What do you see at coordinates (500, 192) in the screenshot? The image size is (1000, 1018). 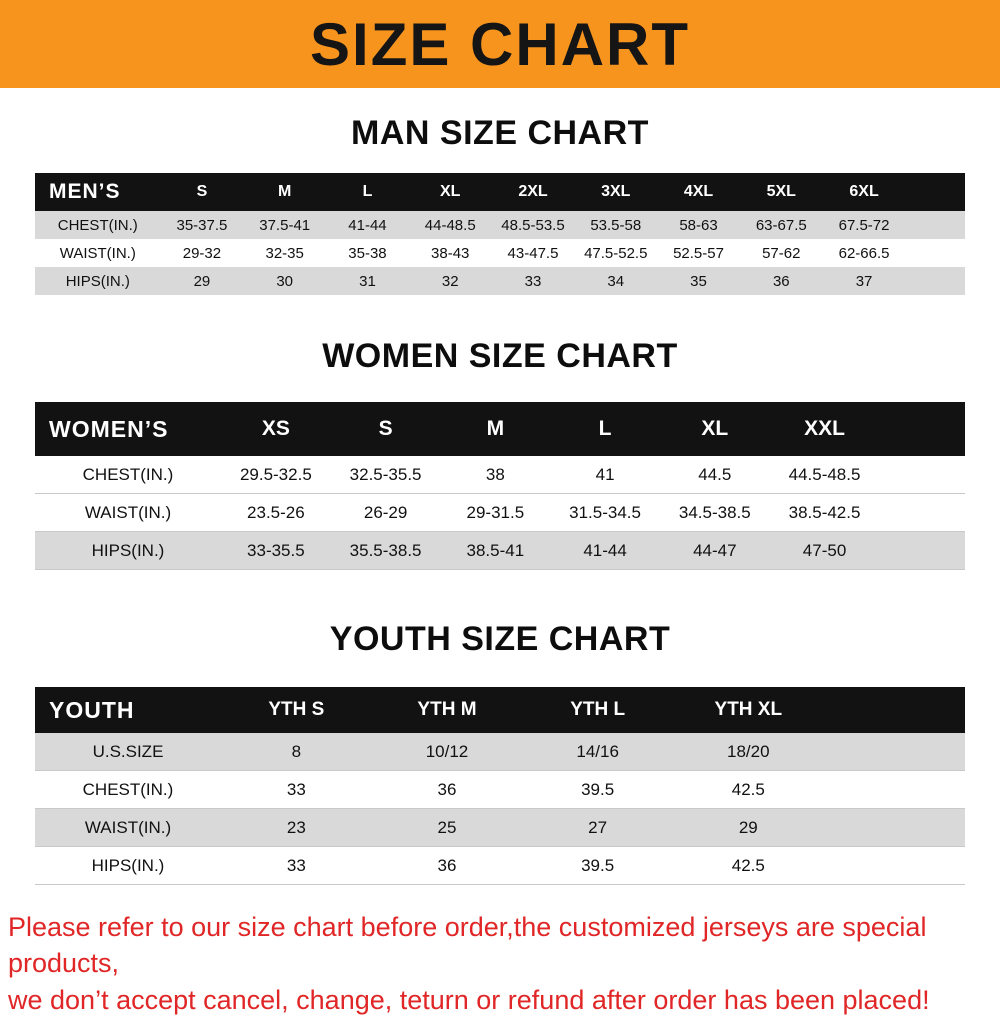 I see `header-row: MEN’S S M L XL 2XL 3XL 4XL 5XL 6XL` at bounding box center [500, 192].